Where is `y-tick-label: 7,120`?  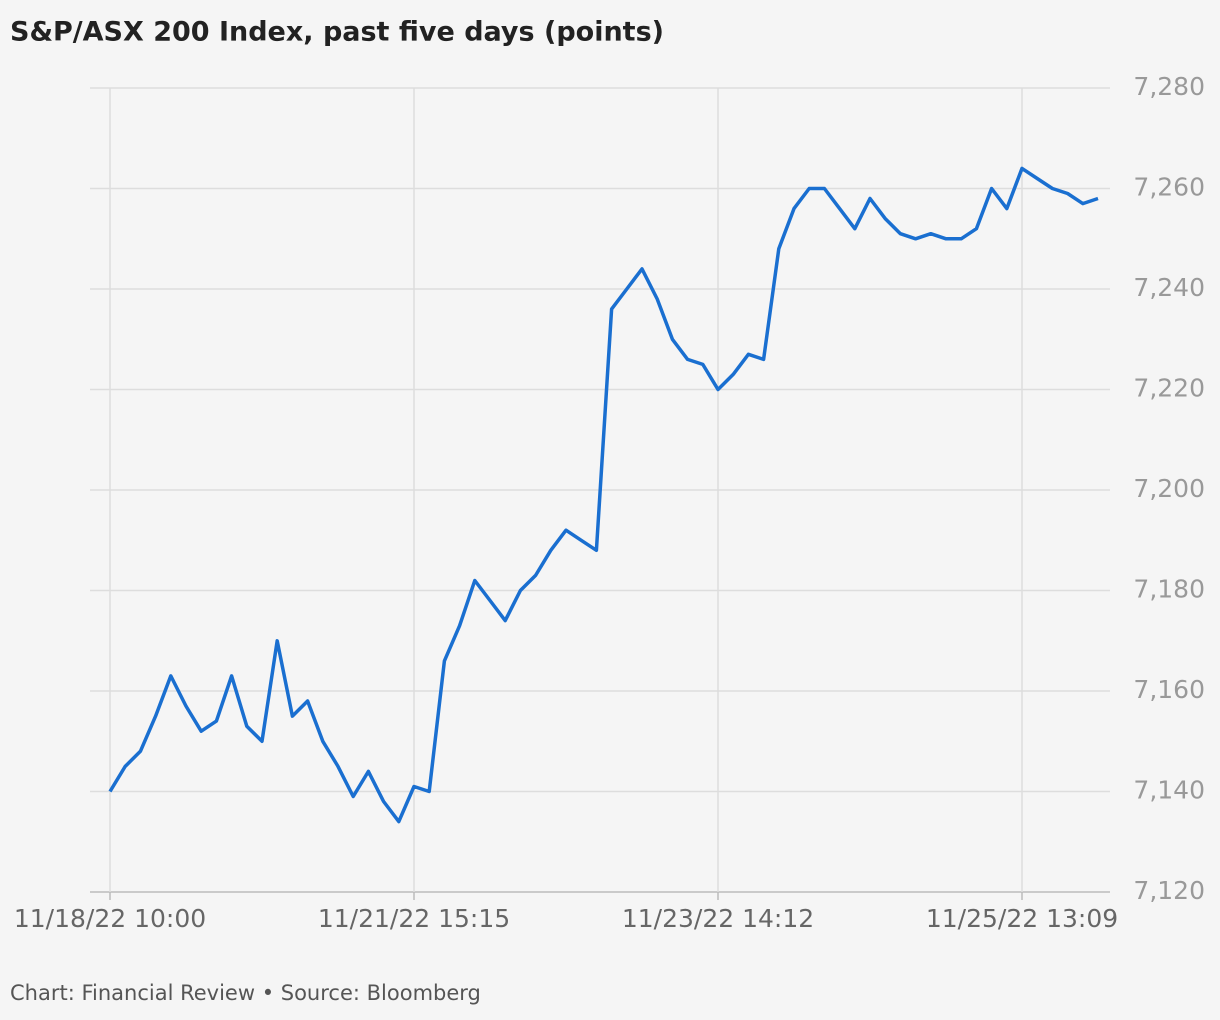 y-tick-label: 7,120 is located at coordinates (1169, 890).